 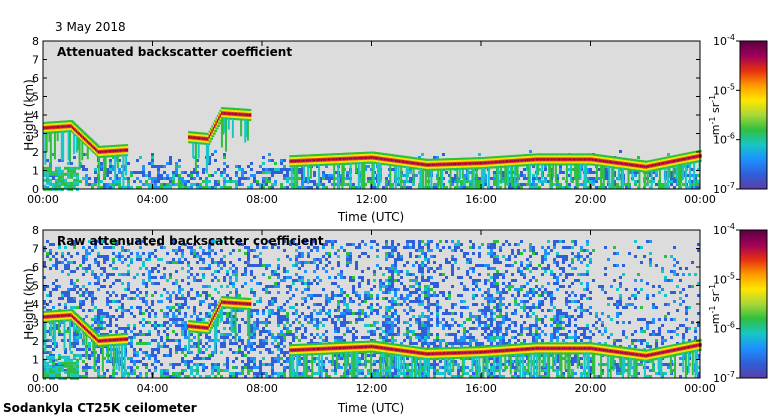 What do you see at coordinates (738, 114) in the screenshot?
I see `colorbar-top: 10⁻⁴ 10⁻⁵ 10⁻⁶ 10⁻⁷ m-1 sr-1` at bounding box center [738, 114].